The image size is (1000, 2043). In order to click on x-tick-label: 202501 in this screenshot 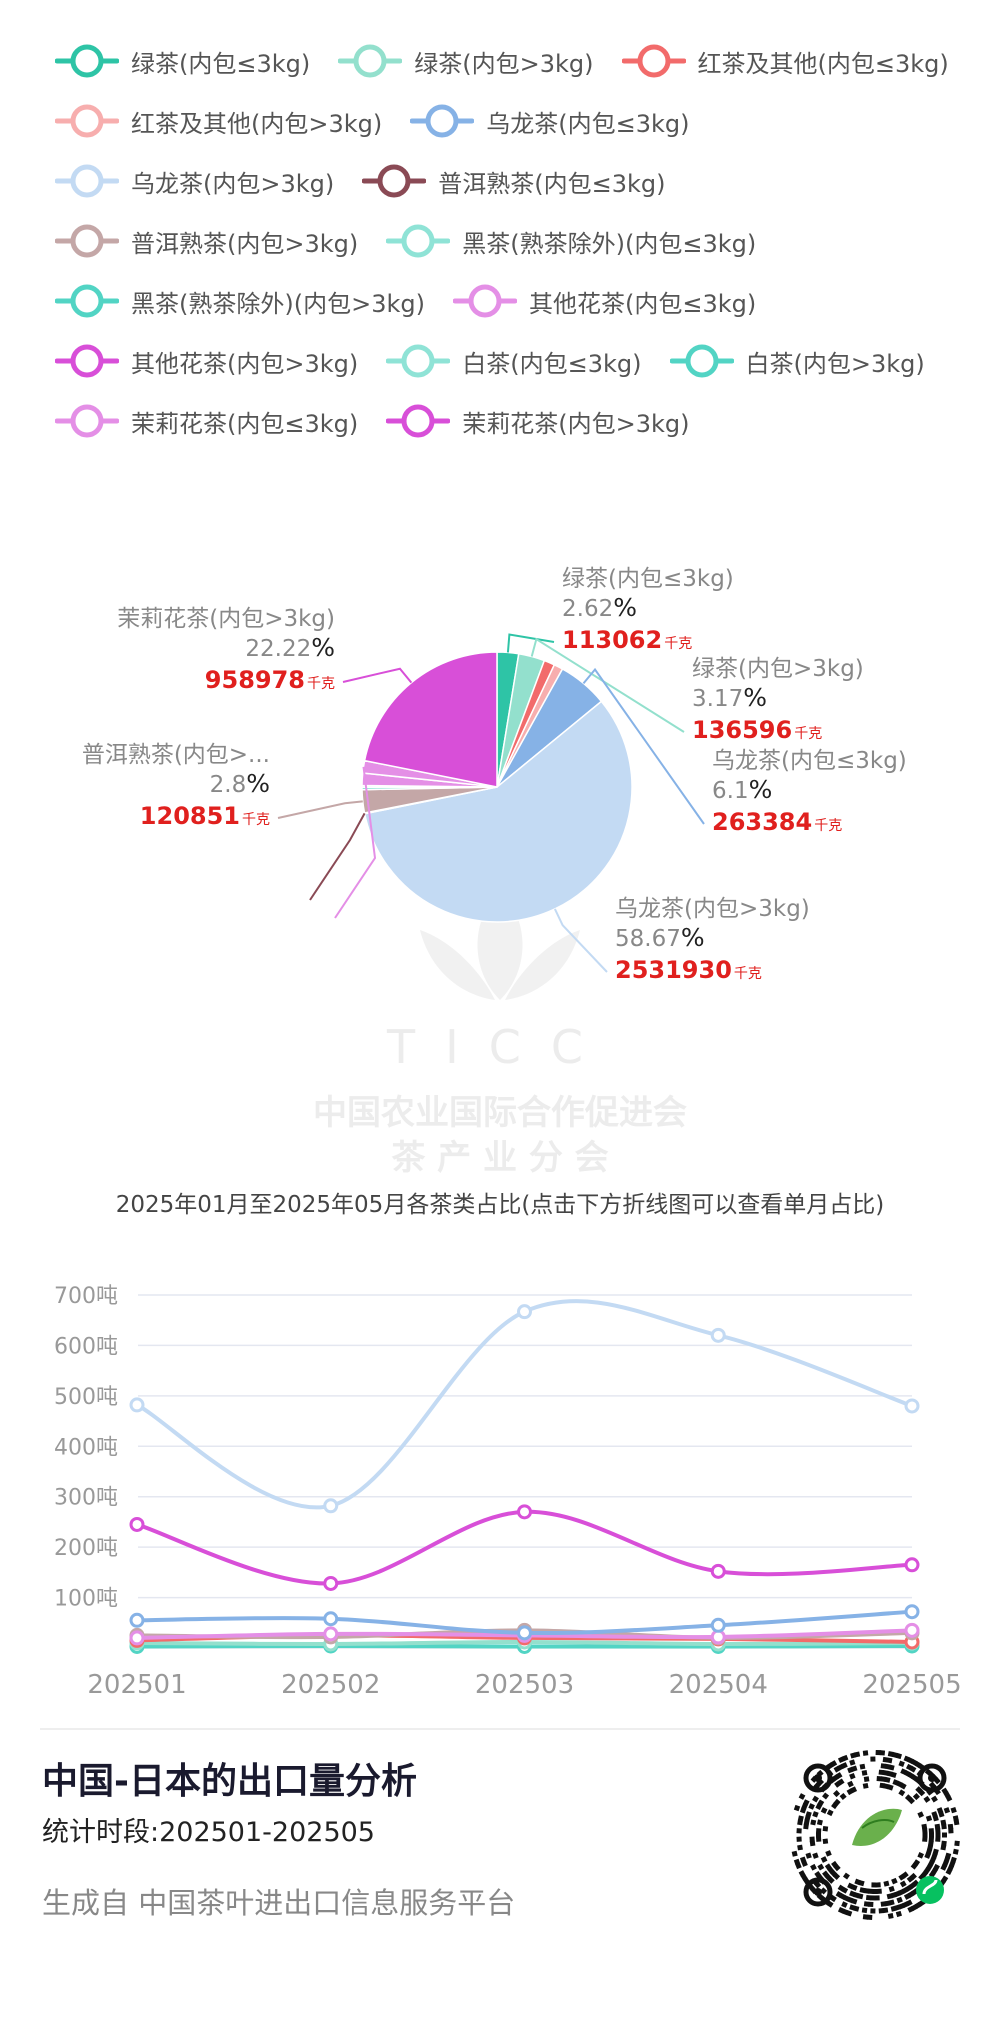, I will do `click(136, 1685)`.